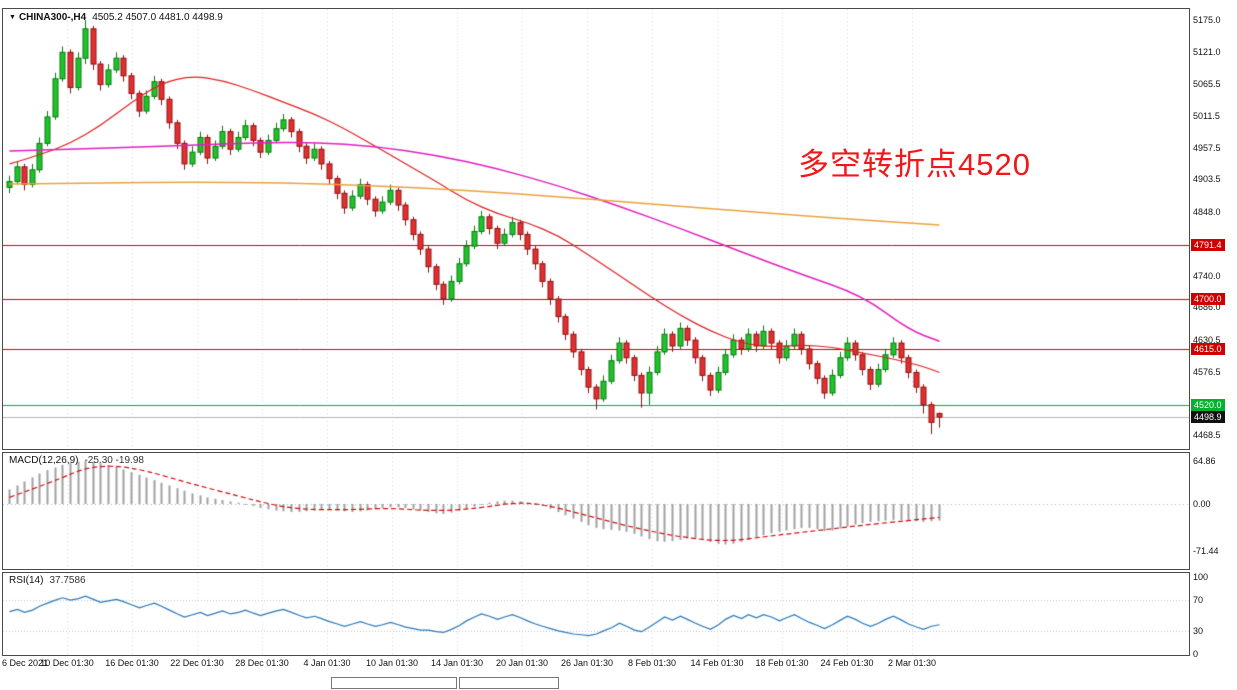 Image resolution: width=1237 pixels, height=690 pixels. What do you see at coordinates (1206, 551) in the screenshot?
I see `macd-axis-label: -71.44` at bounding box center [1206, 551].